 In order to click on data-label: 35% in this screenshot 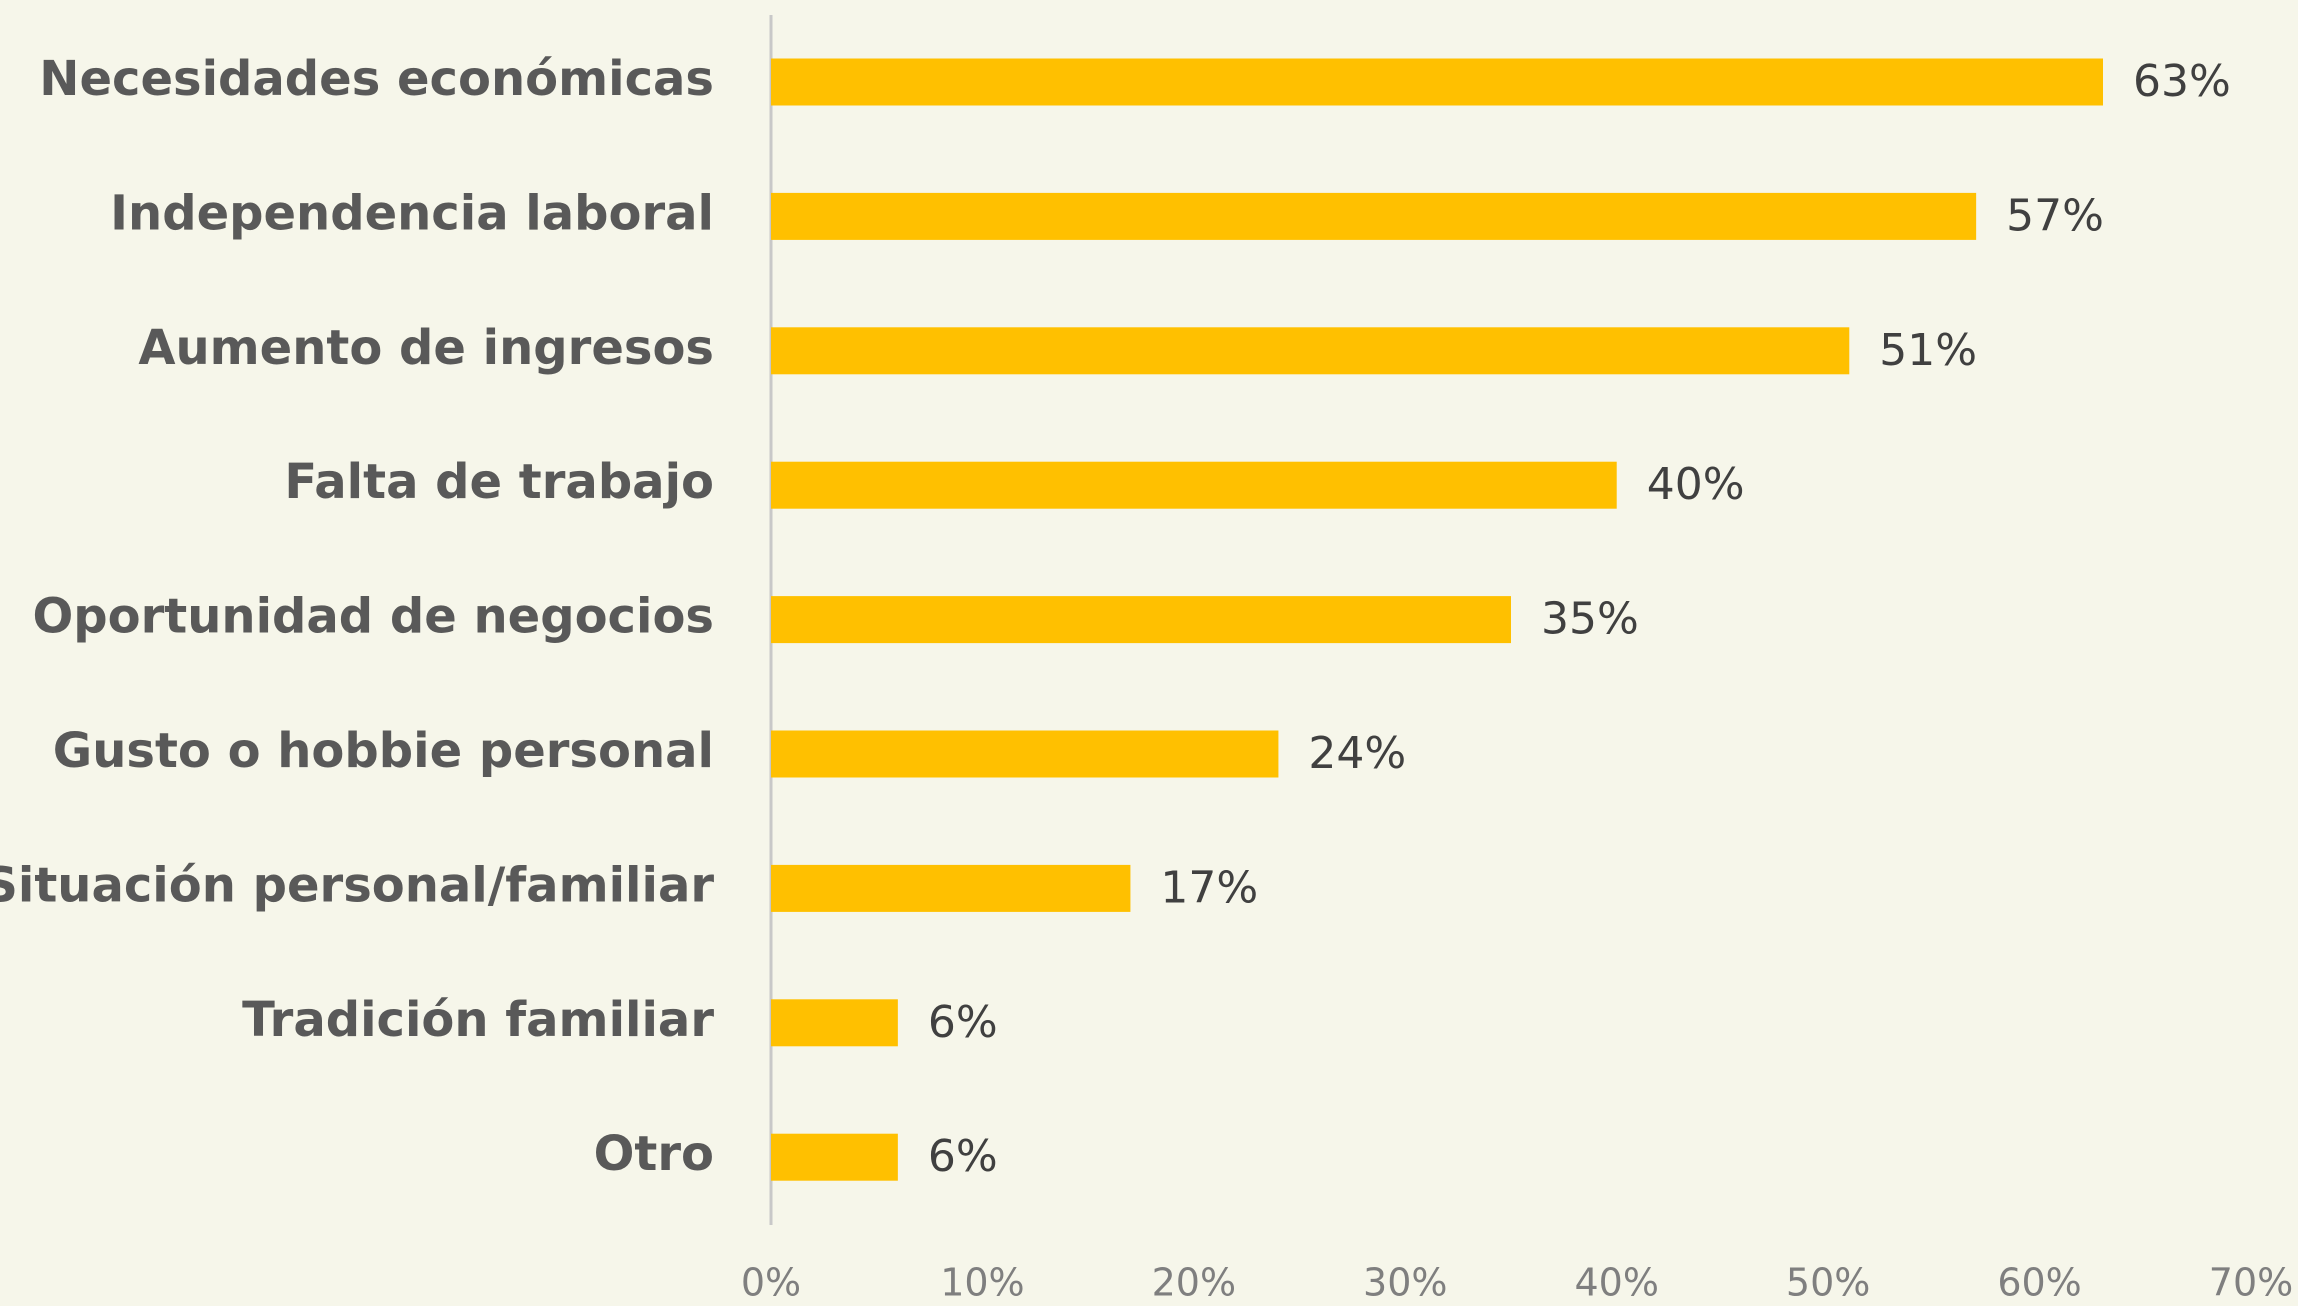, I will do `click(1590, 619)`.